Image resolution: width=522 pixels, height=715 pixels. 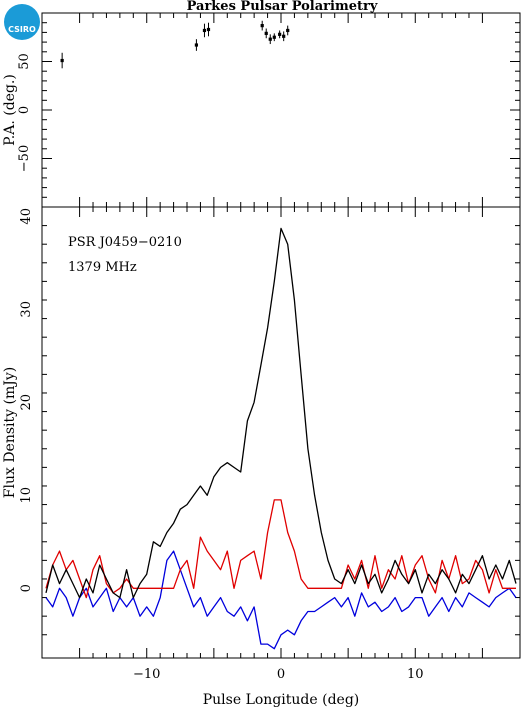 What do you see at coordinates (281, 674) in the screenshot?
I see `x-tick-label: 0` at bounding box center [281, 674].